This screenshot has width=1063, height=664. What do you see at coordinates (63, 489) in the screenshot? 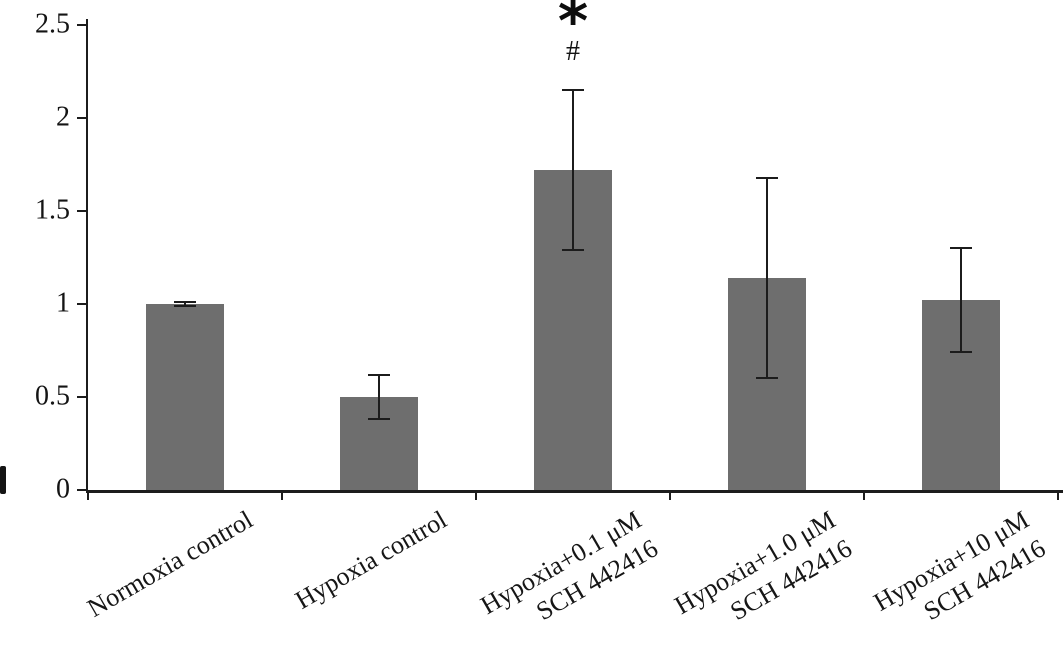
I see `y-tick-label: 0` at bounding box center [63, 489].